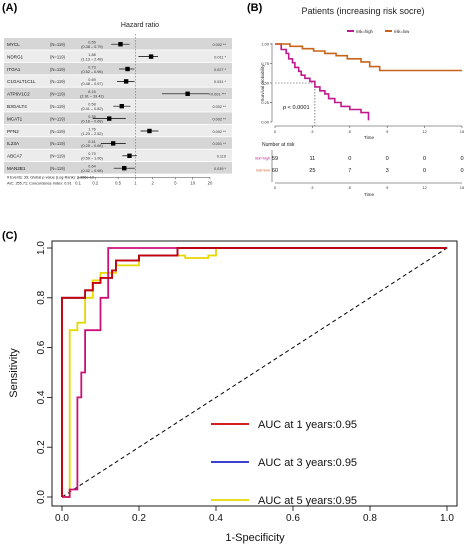 This screenshot has height=548, width=474. I want to click on forest-ci-label: (2.91 – 19.42), so click(92, 97).